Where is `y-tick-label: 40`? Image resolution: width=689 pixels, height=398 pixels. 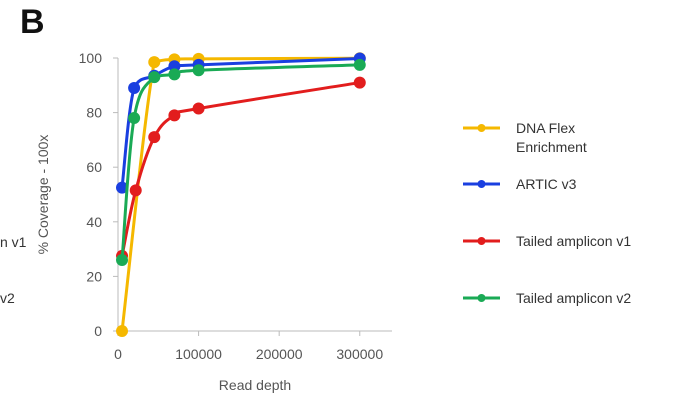
y-tick-label: 40 is located at coordinates (94, 222).